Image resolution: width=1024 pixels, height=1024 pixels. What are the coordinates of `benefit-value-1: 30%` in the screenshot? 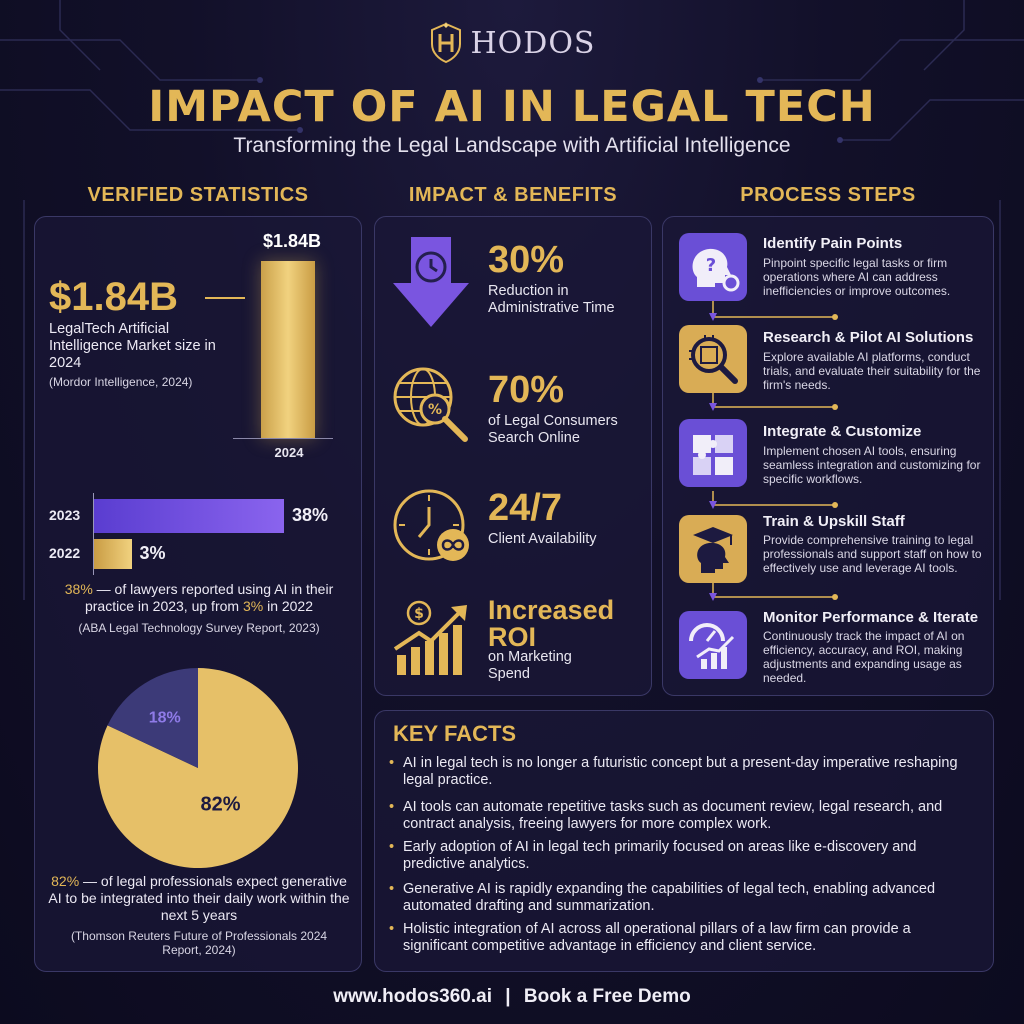 It's located at (526, 260).